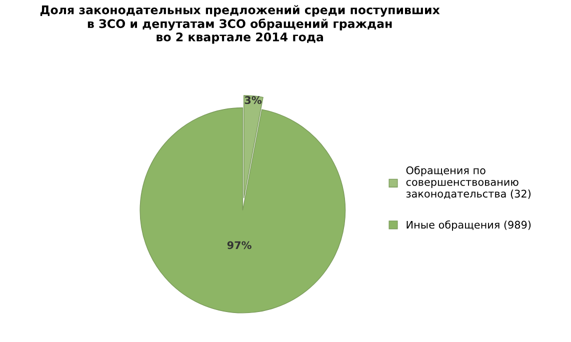 This screenshot has width=571, height=342. Describe the element at coordinates (468, 225) in the screenshot. I see `legend-label: Иные обращения (989)` at that location.